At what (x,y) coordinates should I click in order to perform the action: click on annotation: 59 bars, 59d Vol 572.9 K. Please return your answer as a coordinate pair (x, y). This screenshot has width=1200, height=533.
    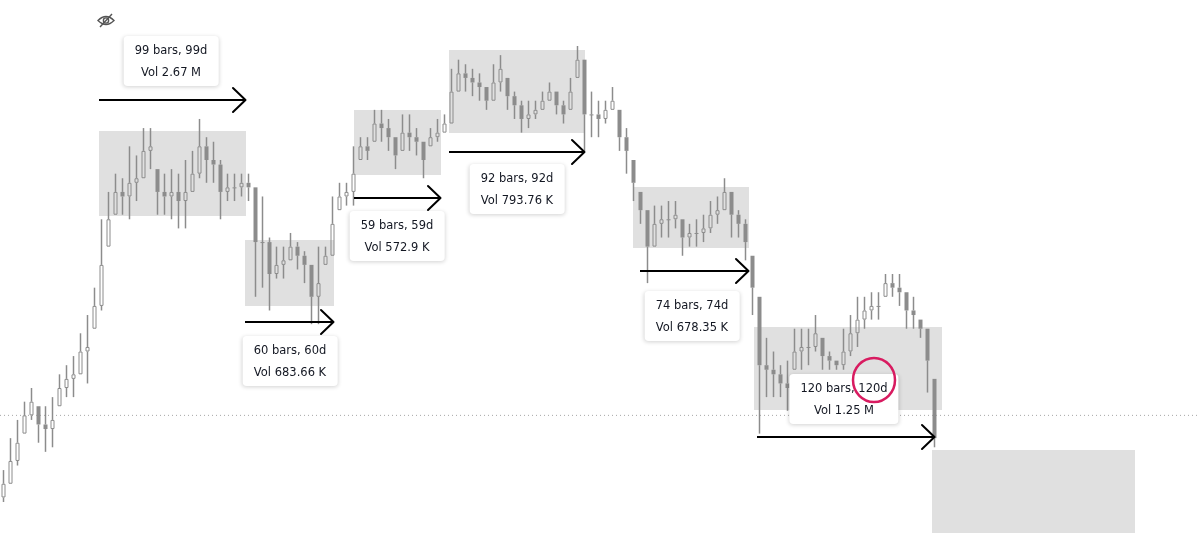
    Looking at the image, I should click on (397, 236).